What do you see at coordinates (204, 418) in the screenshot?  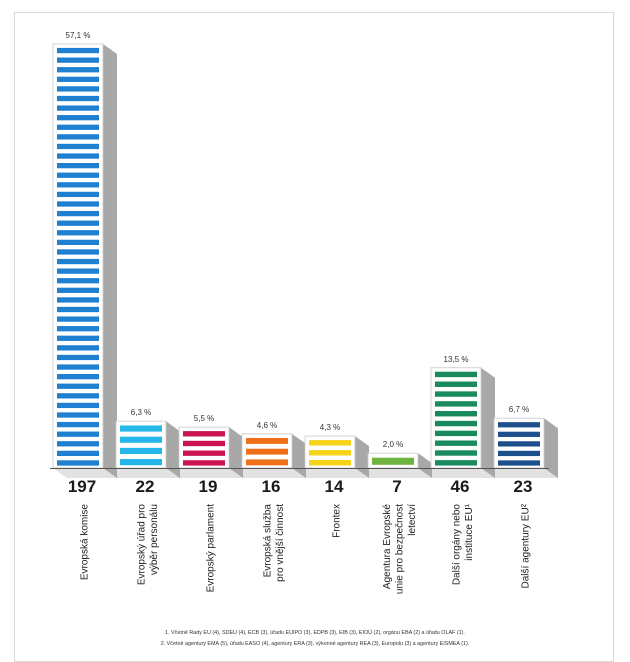 I see `value-label: 5,5 %` at bounding box center [204, 418].